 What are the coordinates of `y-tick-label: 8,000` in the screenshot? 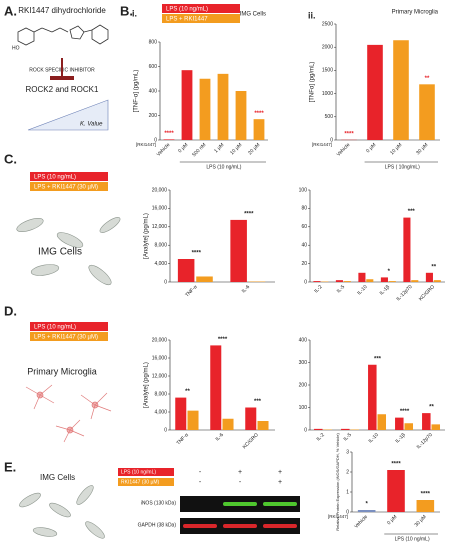 It's located at (160, 394).